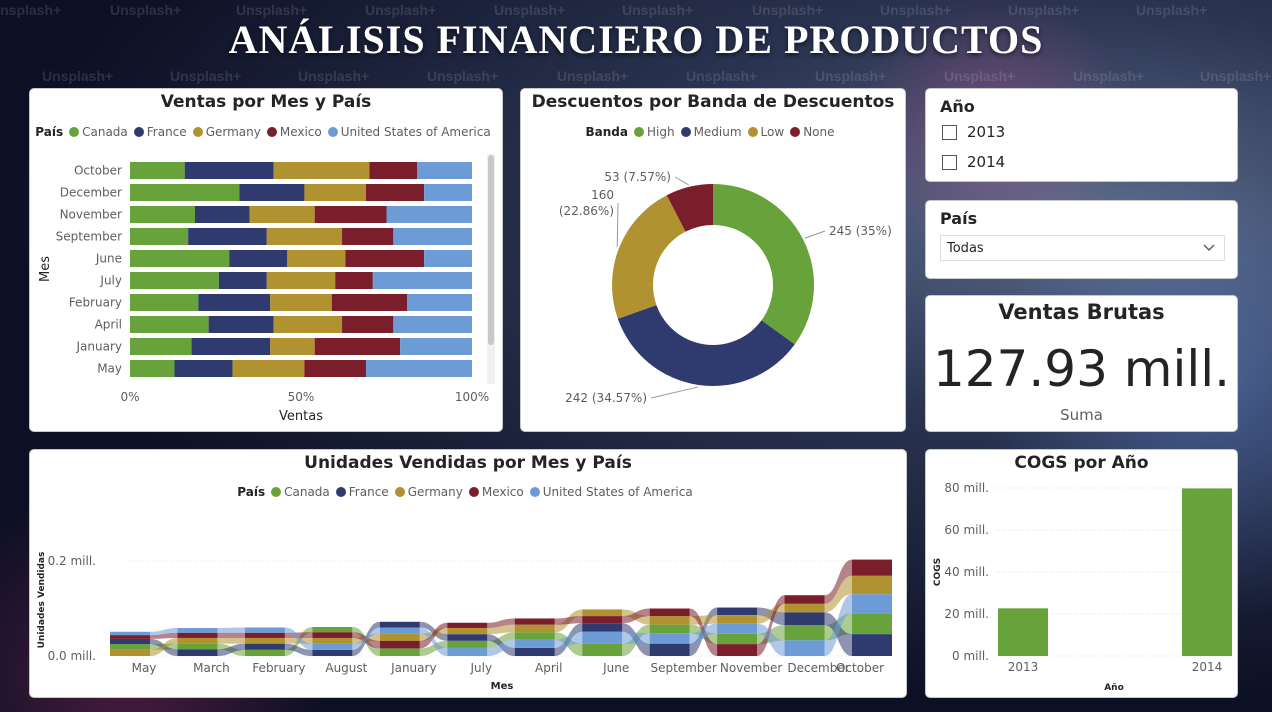  Describe the element at coordinates (819, 132) in the screenshot. I see `legend-label: None` at that location.